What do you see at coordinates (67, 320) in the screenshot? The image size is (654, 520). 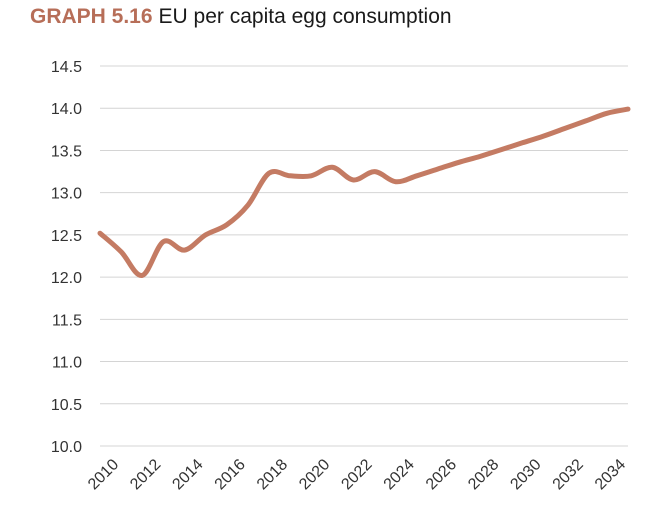 I see `y-tick-label: 11.5` at bounding box center [67, 320].